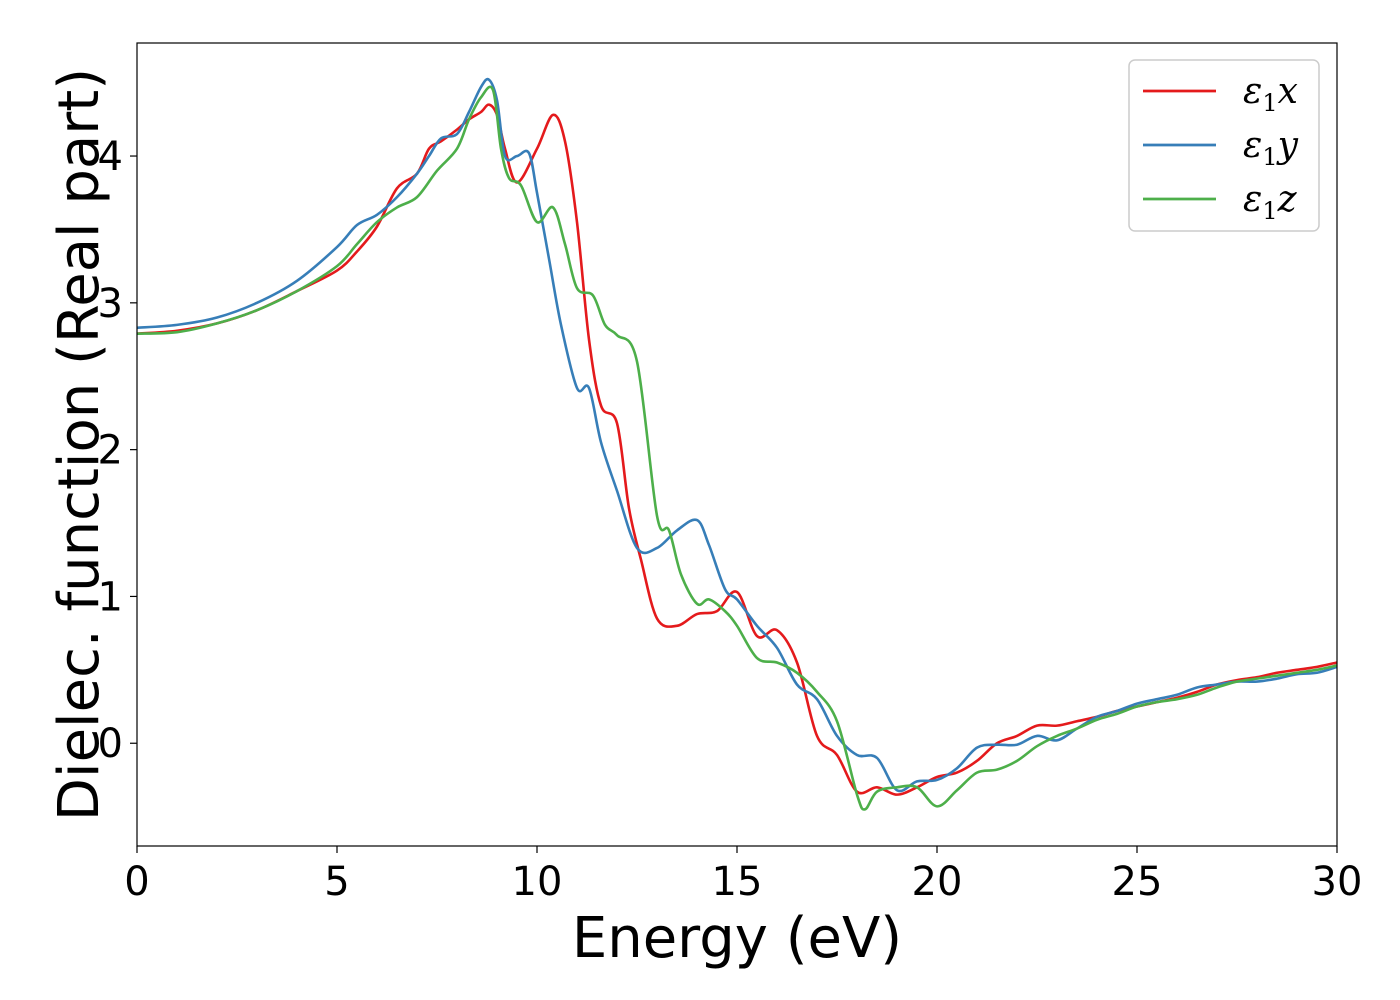  I want to click on y-tick-label: 1, so click(110, 597).